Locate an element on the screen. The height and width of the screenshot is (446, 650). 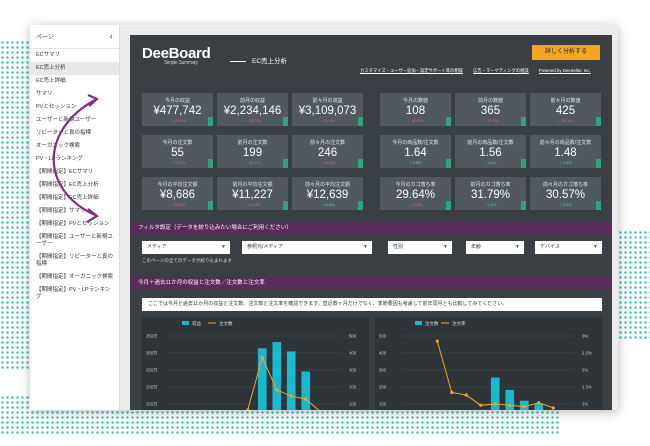
kpi-value: 1.48 is located at coordinates (565, 153).